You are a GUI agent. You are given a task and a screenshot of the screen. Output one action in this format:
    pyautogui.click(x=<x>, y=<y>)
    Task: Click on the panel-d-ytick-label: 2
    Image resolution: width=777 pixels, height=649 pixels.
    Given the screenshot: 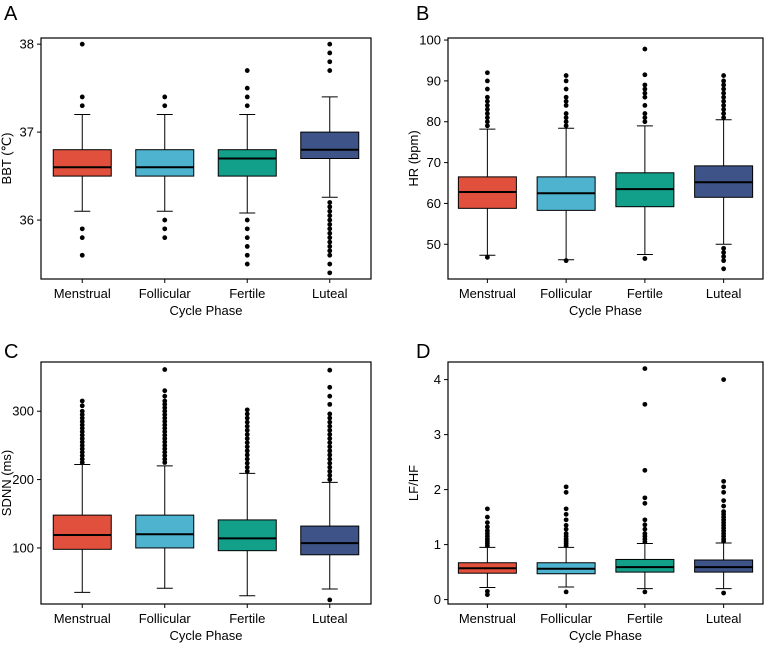 What is the action you would take?
    pyautogui.click(x=437, y=489)
    